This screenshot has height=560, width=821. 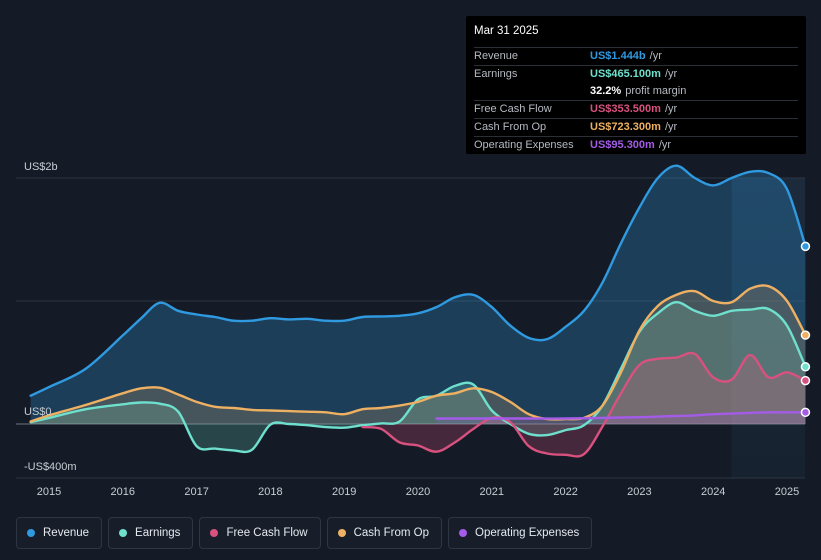 I want to click on legend-item-cash-from-op: Cash From Op, so click(x=384, y=533).